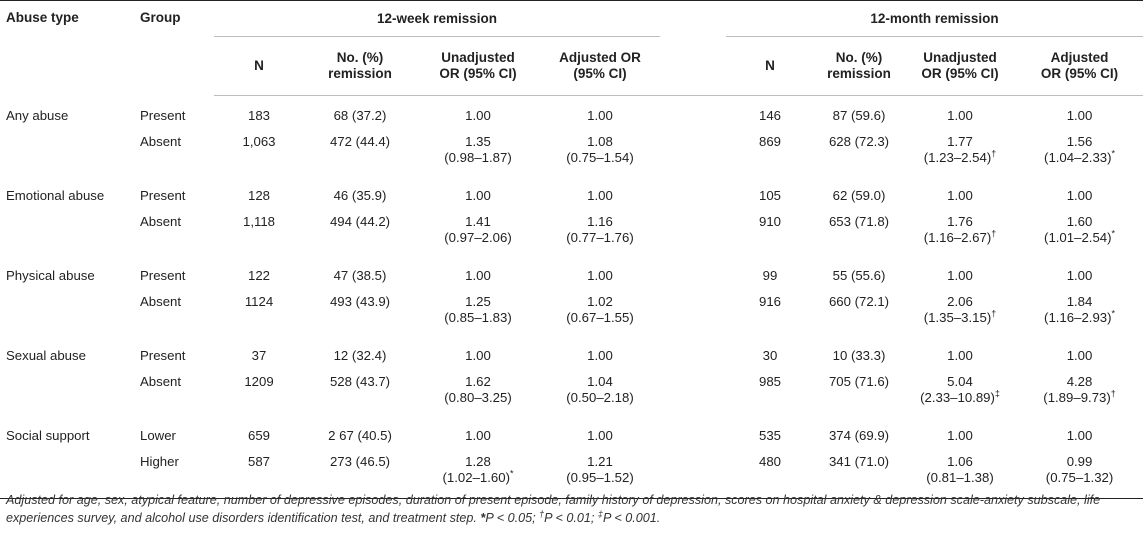  Describe the element at coordinates (512, 518) in the screenshot. I see `footnote-sig1-text: P < 0.05;` at that location.